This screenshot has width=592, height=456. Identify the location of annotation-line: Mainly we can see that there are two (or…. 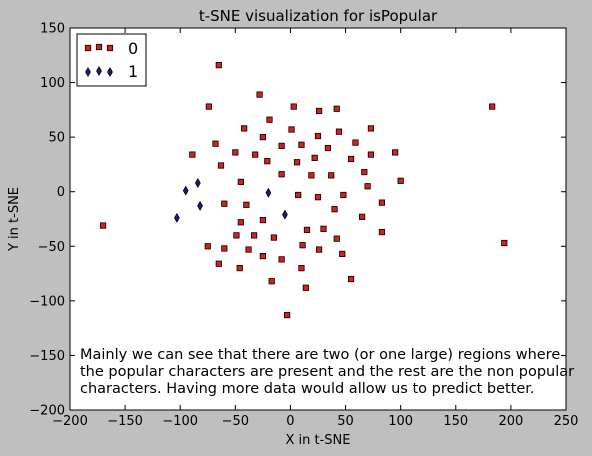
(320, 355).